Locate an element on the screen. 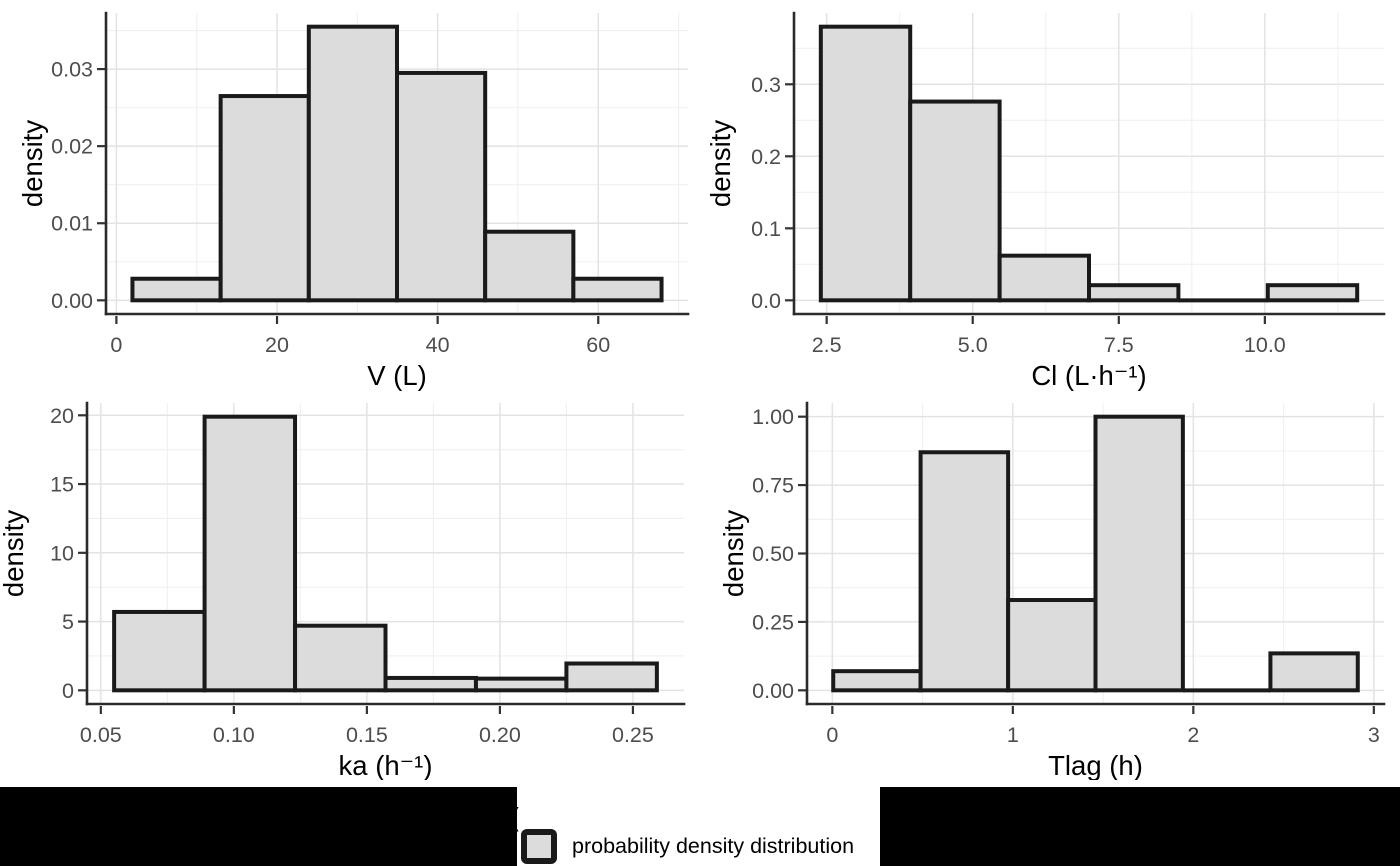 This screenshot has height=866, width=1400. redaction-bar-right is located at coordinates (1140, 826).